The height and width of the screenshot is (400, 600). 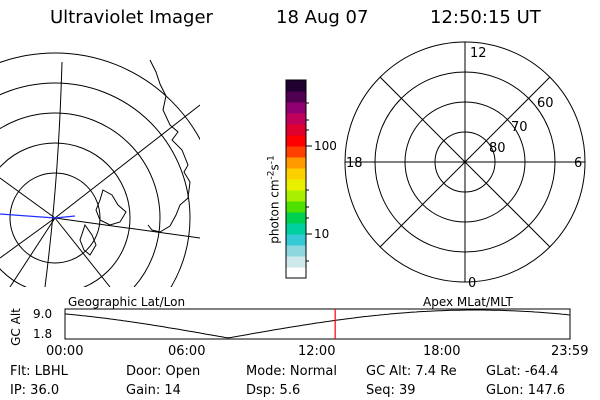 I want to click on lat-label-70: 70, so click(x=519, y=127).